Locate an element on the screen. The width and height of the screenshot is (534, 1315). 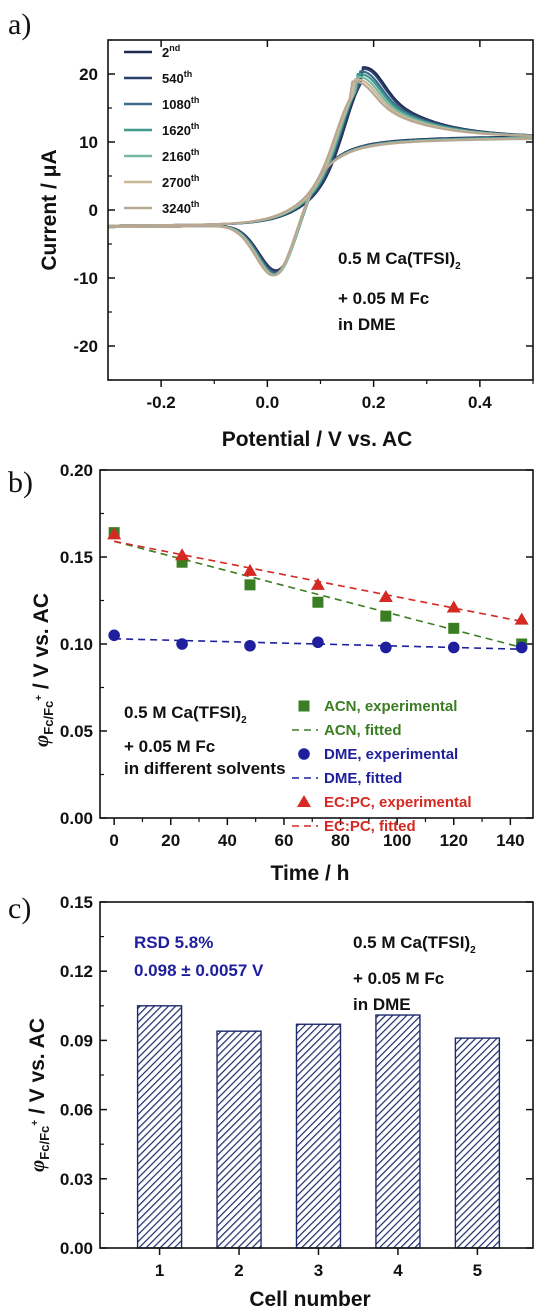
panel-b-note-line-1: 0.5 M Ca(TFSI)2 is located at coordinates (185, 714).